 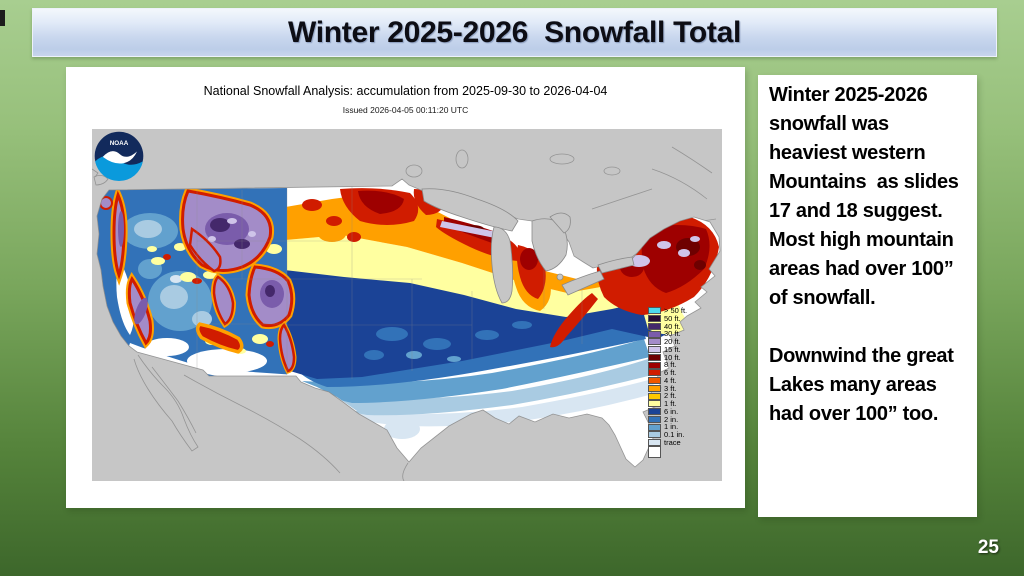 What do you see at coordinates (672, 318) in the screenshot?
I see `legend-label: 50 ft.` at bounding box center [672, 318].